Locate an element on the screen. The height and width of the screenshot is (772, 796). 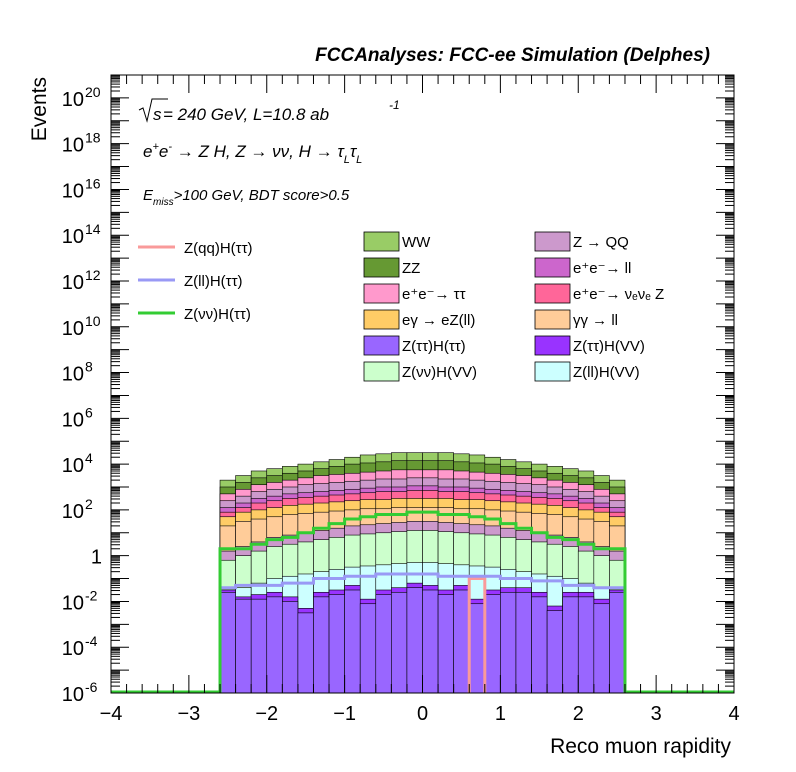
x-tick-label: −1 is located at coordinates (344, 714).